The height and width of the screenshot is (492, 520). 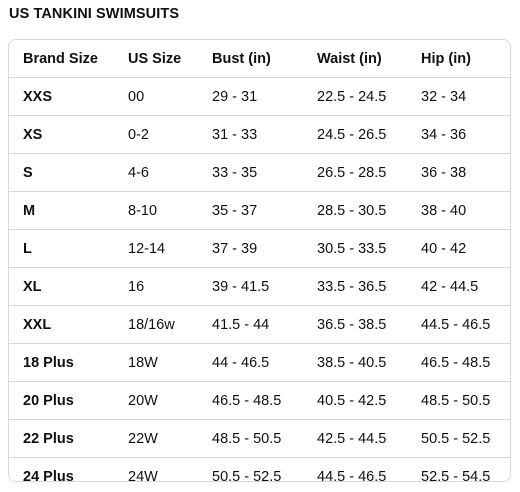 What do you see at coordinates (458, 210) in the screenshot?
I see `cell-hip: 38 - 40` at bounding box center [458, 210].